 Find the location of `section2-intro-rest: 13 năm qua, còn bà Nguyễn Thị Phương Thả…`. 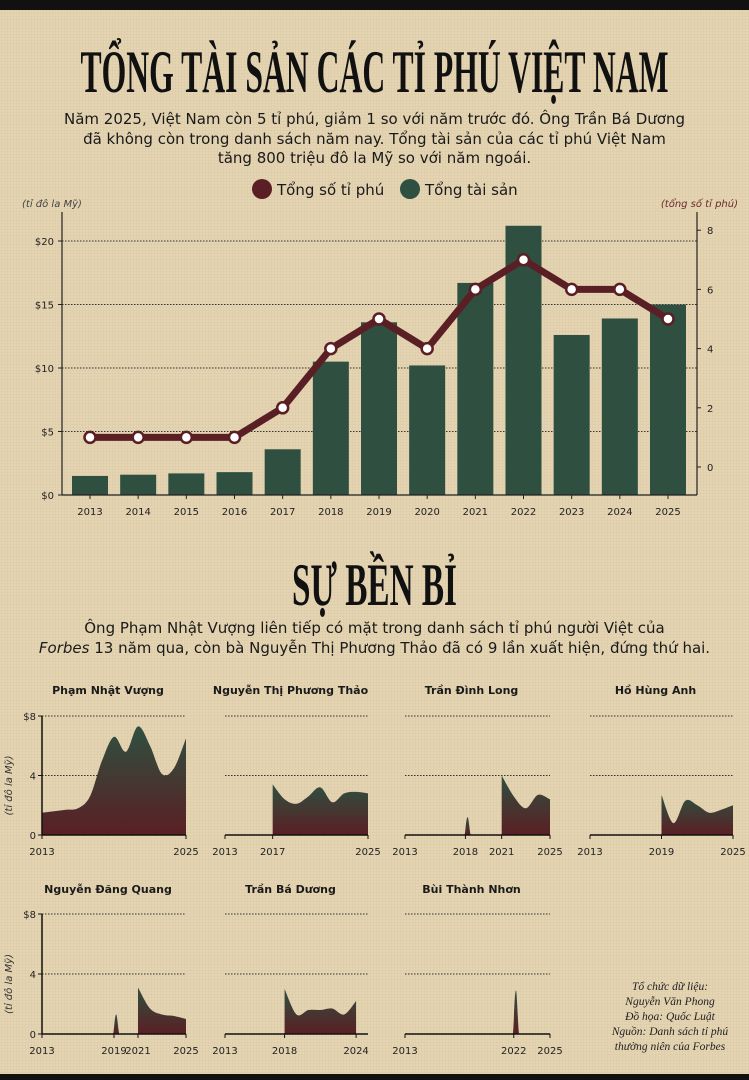

section2-intro-rest: 13 năm qua, còn bà Nguyễn Thị Phương Thả… is located at coordinates (400, 647).